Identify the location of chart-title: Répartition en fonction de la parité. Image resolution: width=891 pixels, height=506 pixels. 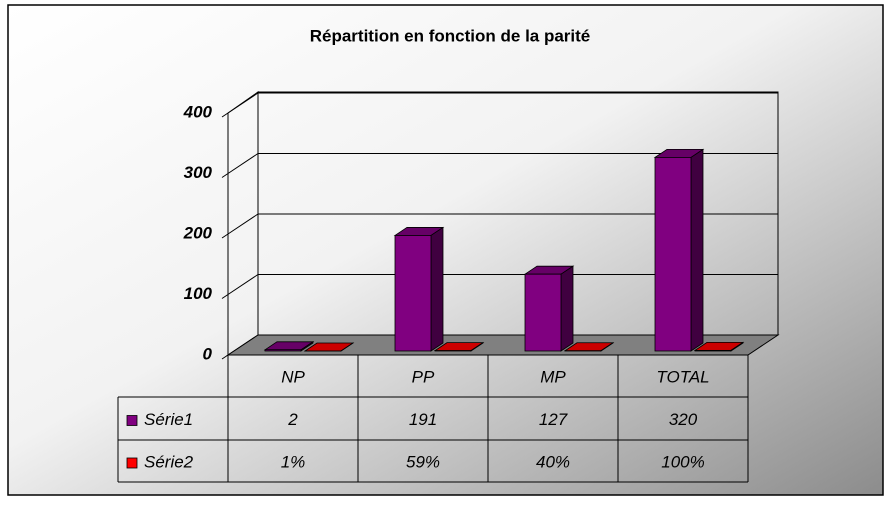
(450, 35).